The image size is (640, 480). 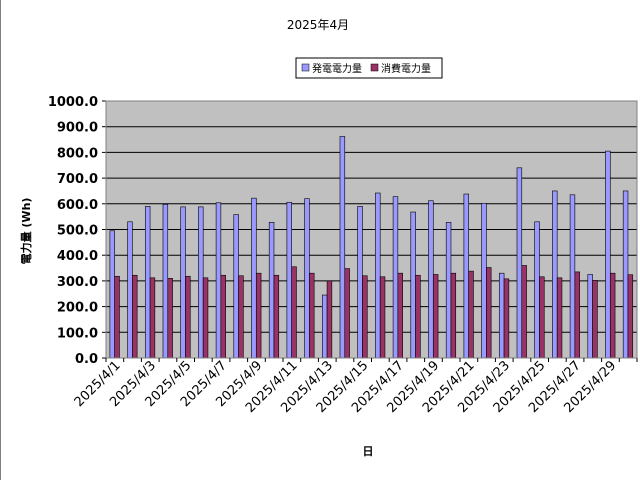 What do you see at coordinates (369, 68) in the screenshot?
I see `legend-box` at bounding box center [369, 68].